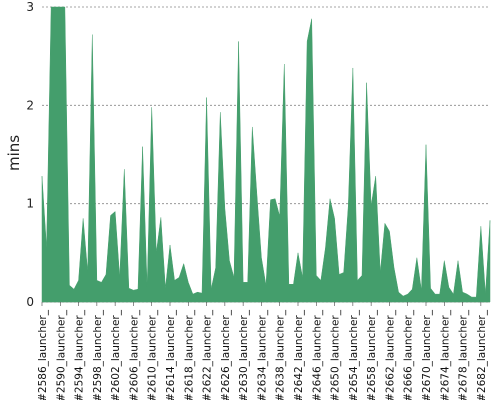  I want to click on x-tick-label: #2646_launcher_, so click(317, 354).